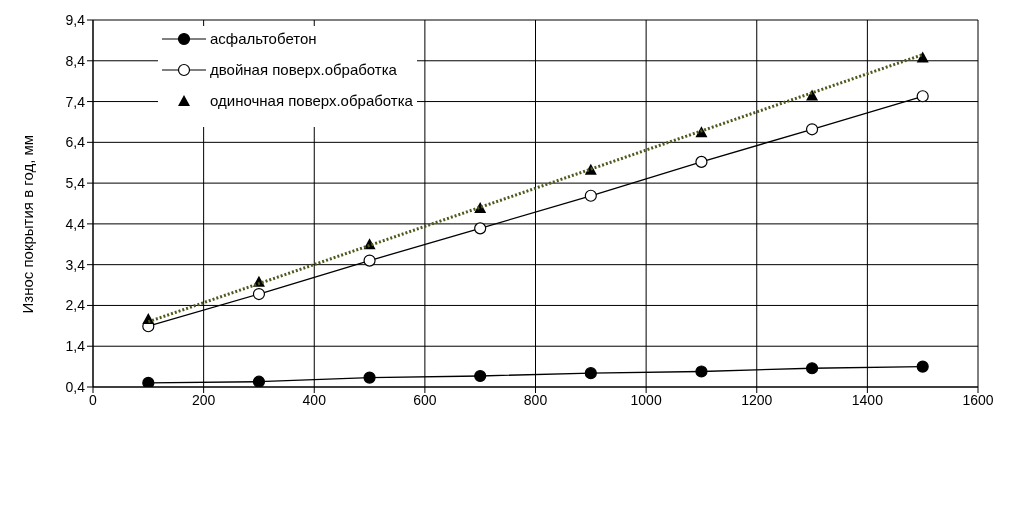 This screenshot has width=1014, height=528. I want to click on y-tick-label: 3,4, so click(75, 264).